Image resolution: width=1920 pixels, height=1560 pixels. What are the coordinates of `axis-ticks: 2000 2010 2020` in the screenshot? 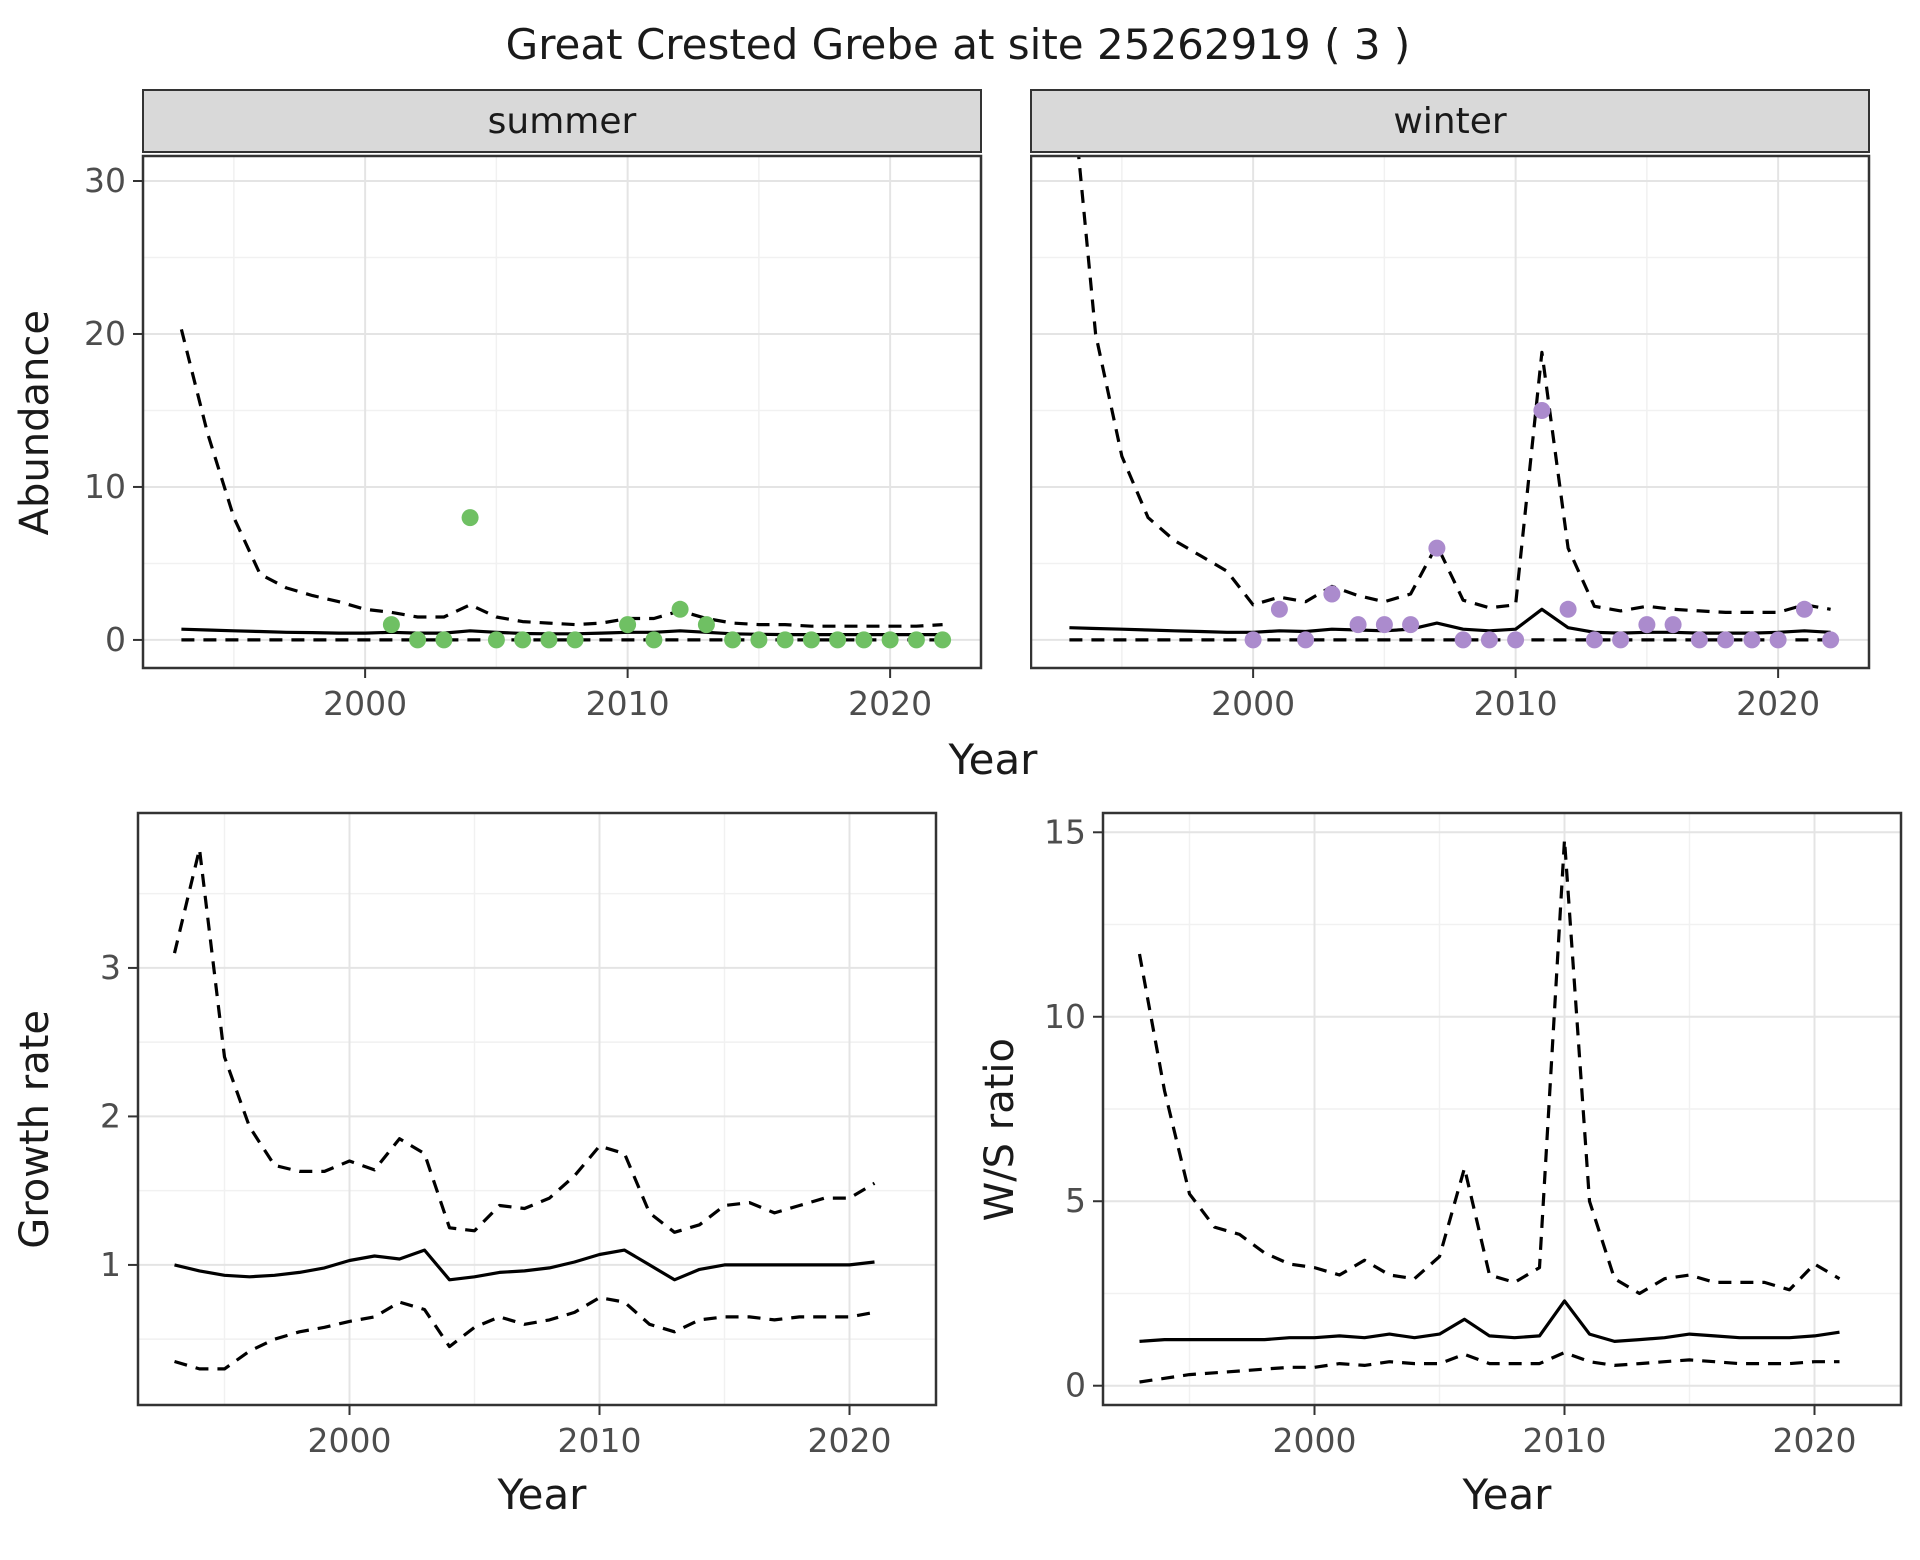 It's located at (1515, 696).